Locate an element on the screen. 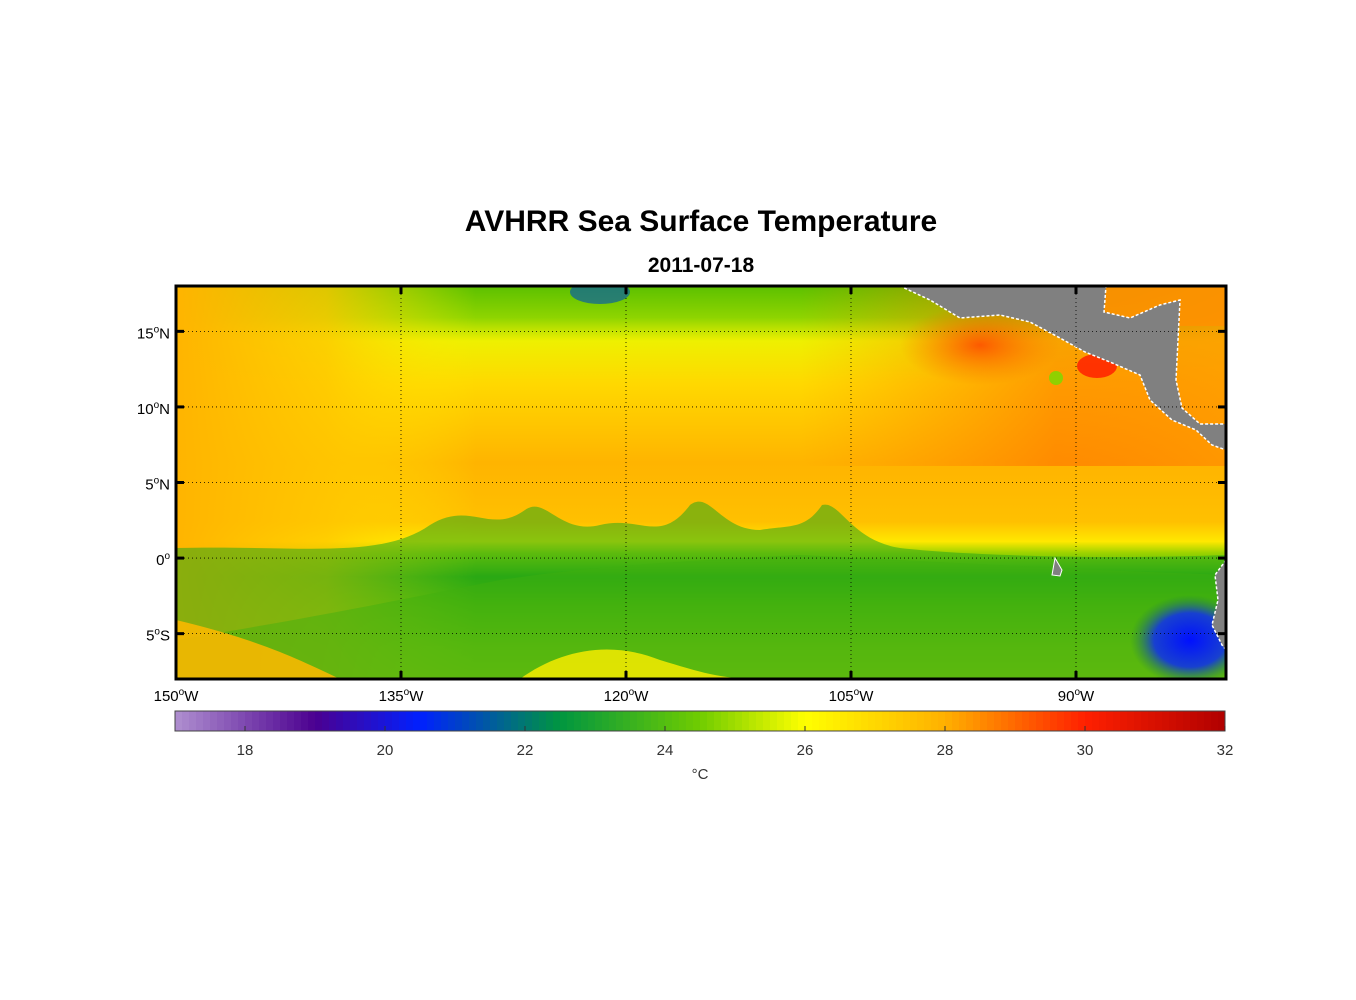  lat-tick-label: 10oN is located at coordinates (153, 409).